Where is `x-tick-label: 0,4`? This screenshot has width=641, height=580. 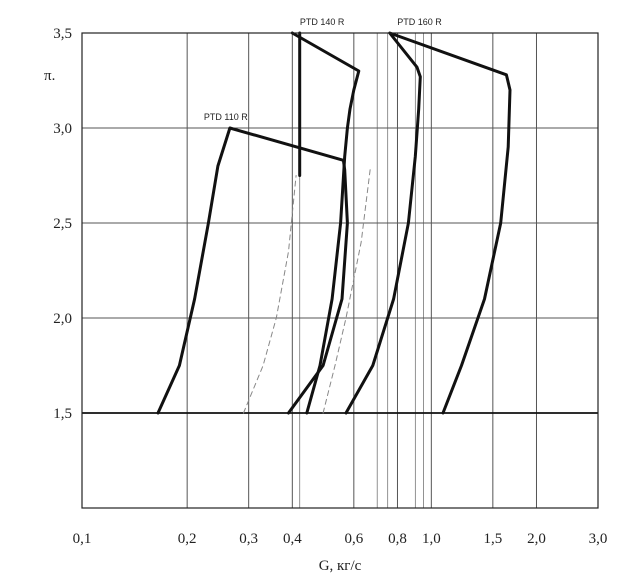 x-tick-label: 0,4 is located at coordinates (292, 539).